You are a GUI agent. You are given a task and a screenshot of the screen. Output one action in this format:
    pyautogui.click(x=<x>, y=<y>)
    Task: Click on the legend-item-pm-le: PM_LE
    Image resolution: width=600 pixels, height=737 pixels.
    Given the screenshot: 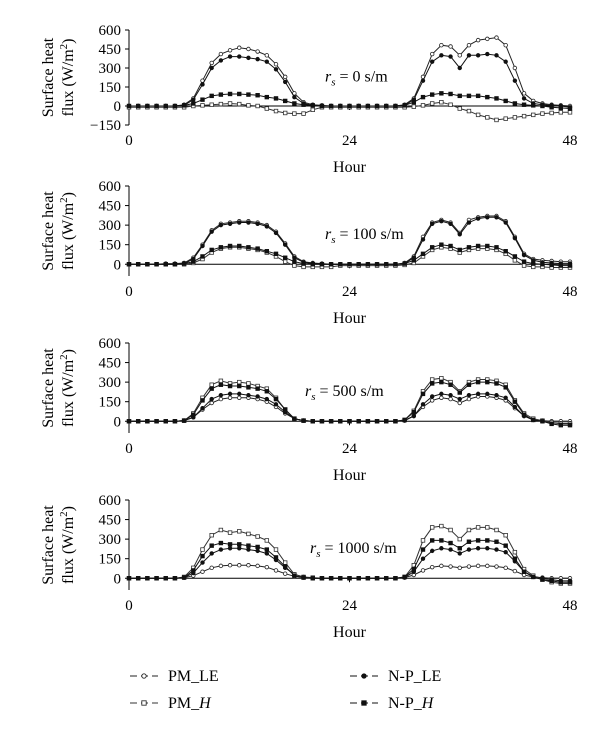 What is the action you would take?
    pyautogui.click(x=174, y=676)
    